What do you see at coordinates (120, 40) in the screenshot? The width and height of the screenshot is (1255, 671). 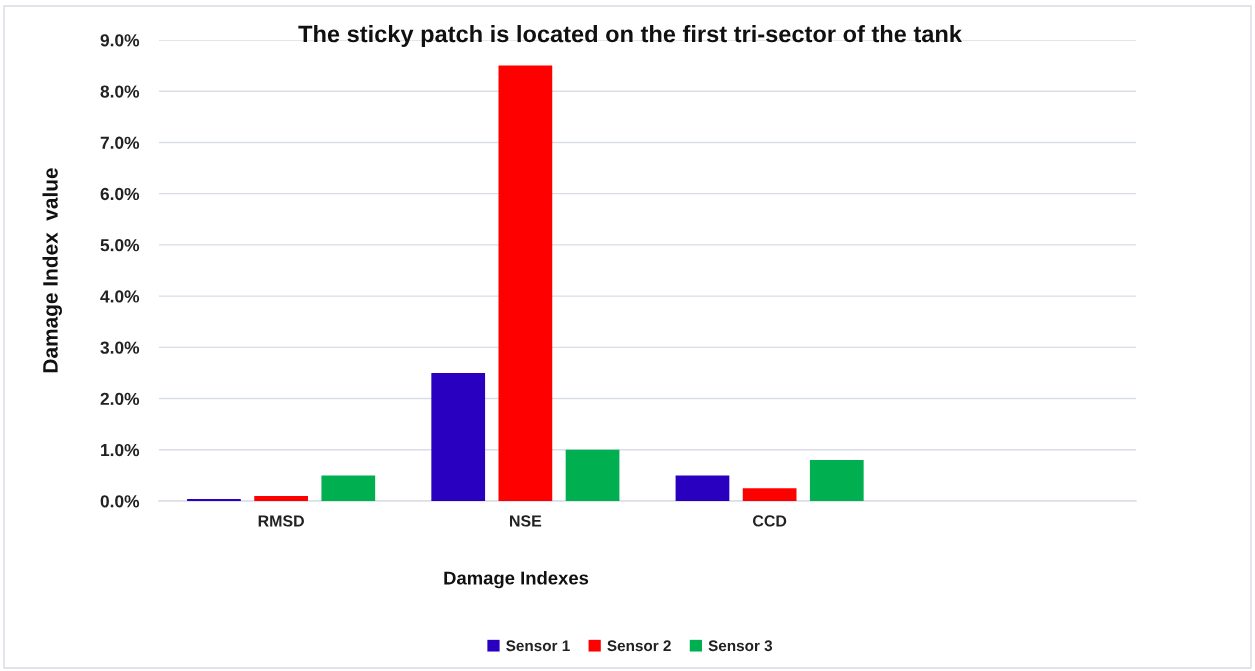 I see `y-tick-label: 9.0%` at bounding box center [120, 40].